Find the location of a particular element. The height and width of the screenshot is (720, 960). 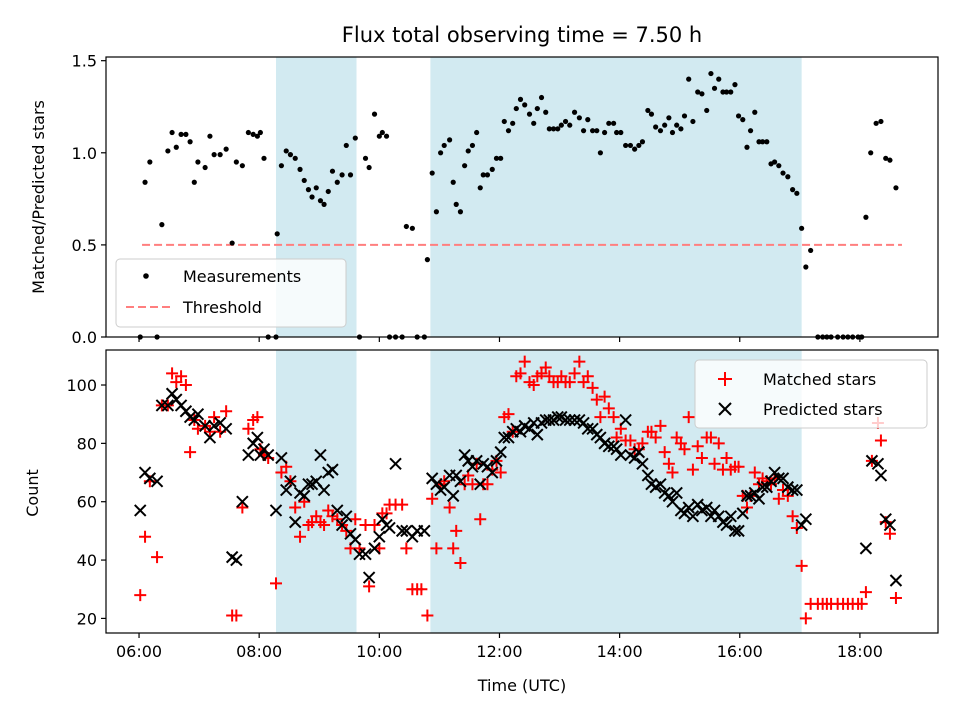

y-tick-label: 1.0 is located at coordinates (84, 153).